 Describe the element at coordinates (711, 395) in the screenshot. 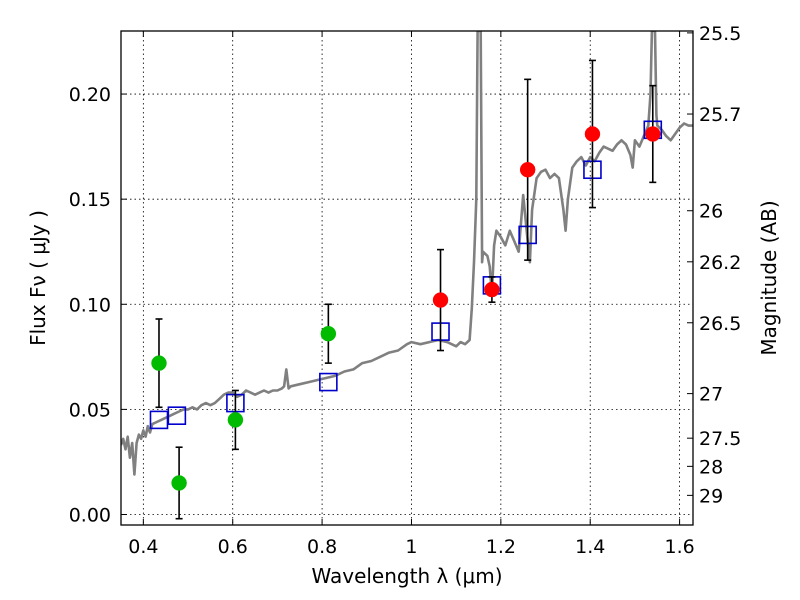

I see `right-tick-label: 27` at that location.